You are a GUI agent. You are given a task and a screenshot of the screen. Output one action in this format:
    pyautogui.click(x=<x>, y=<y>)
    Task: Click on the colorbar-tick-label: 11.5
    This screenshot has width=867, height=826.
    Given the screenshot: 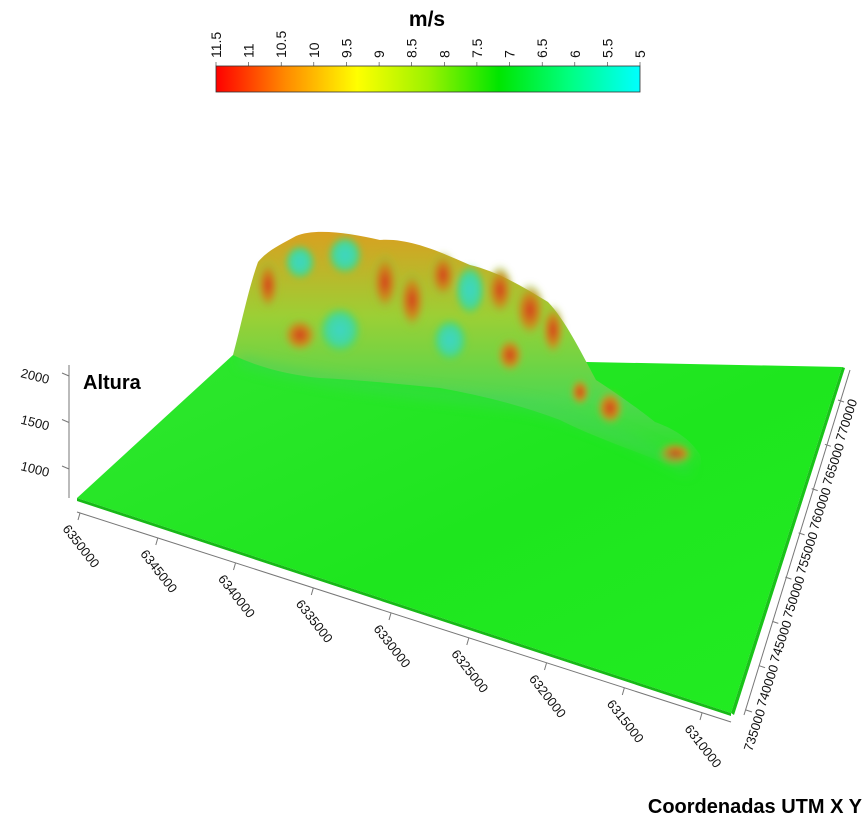 What is the action you would take?
    pyautogui.click(x=216, y=45)
    